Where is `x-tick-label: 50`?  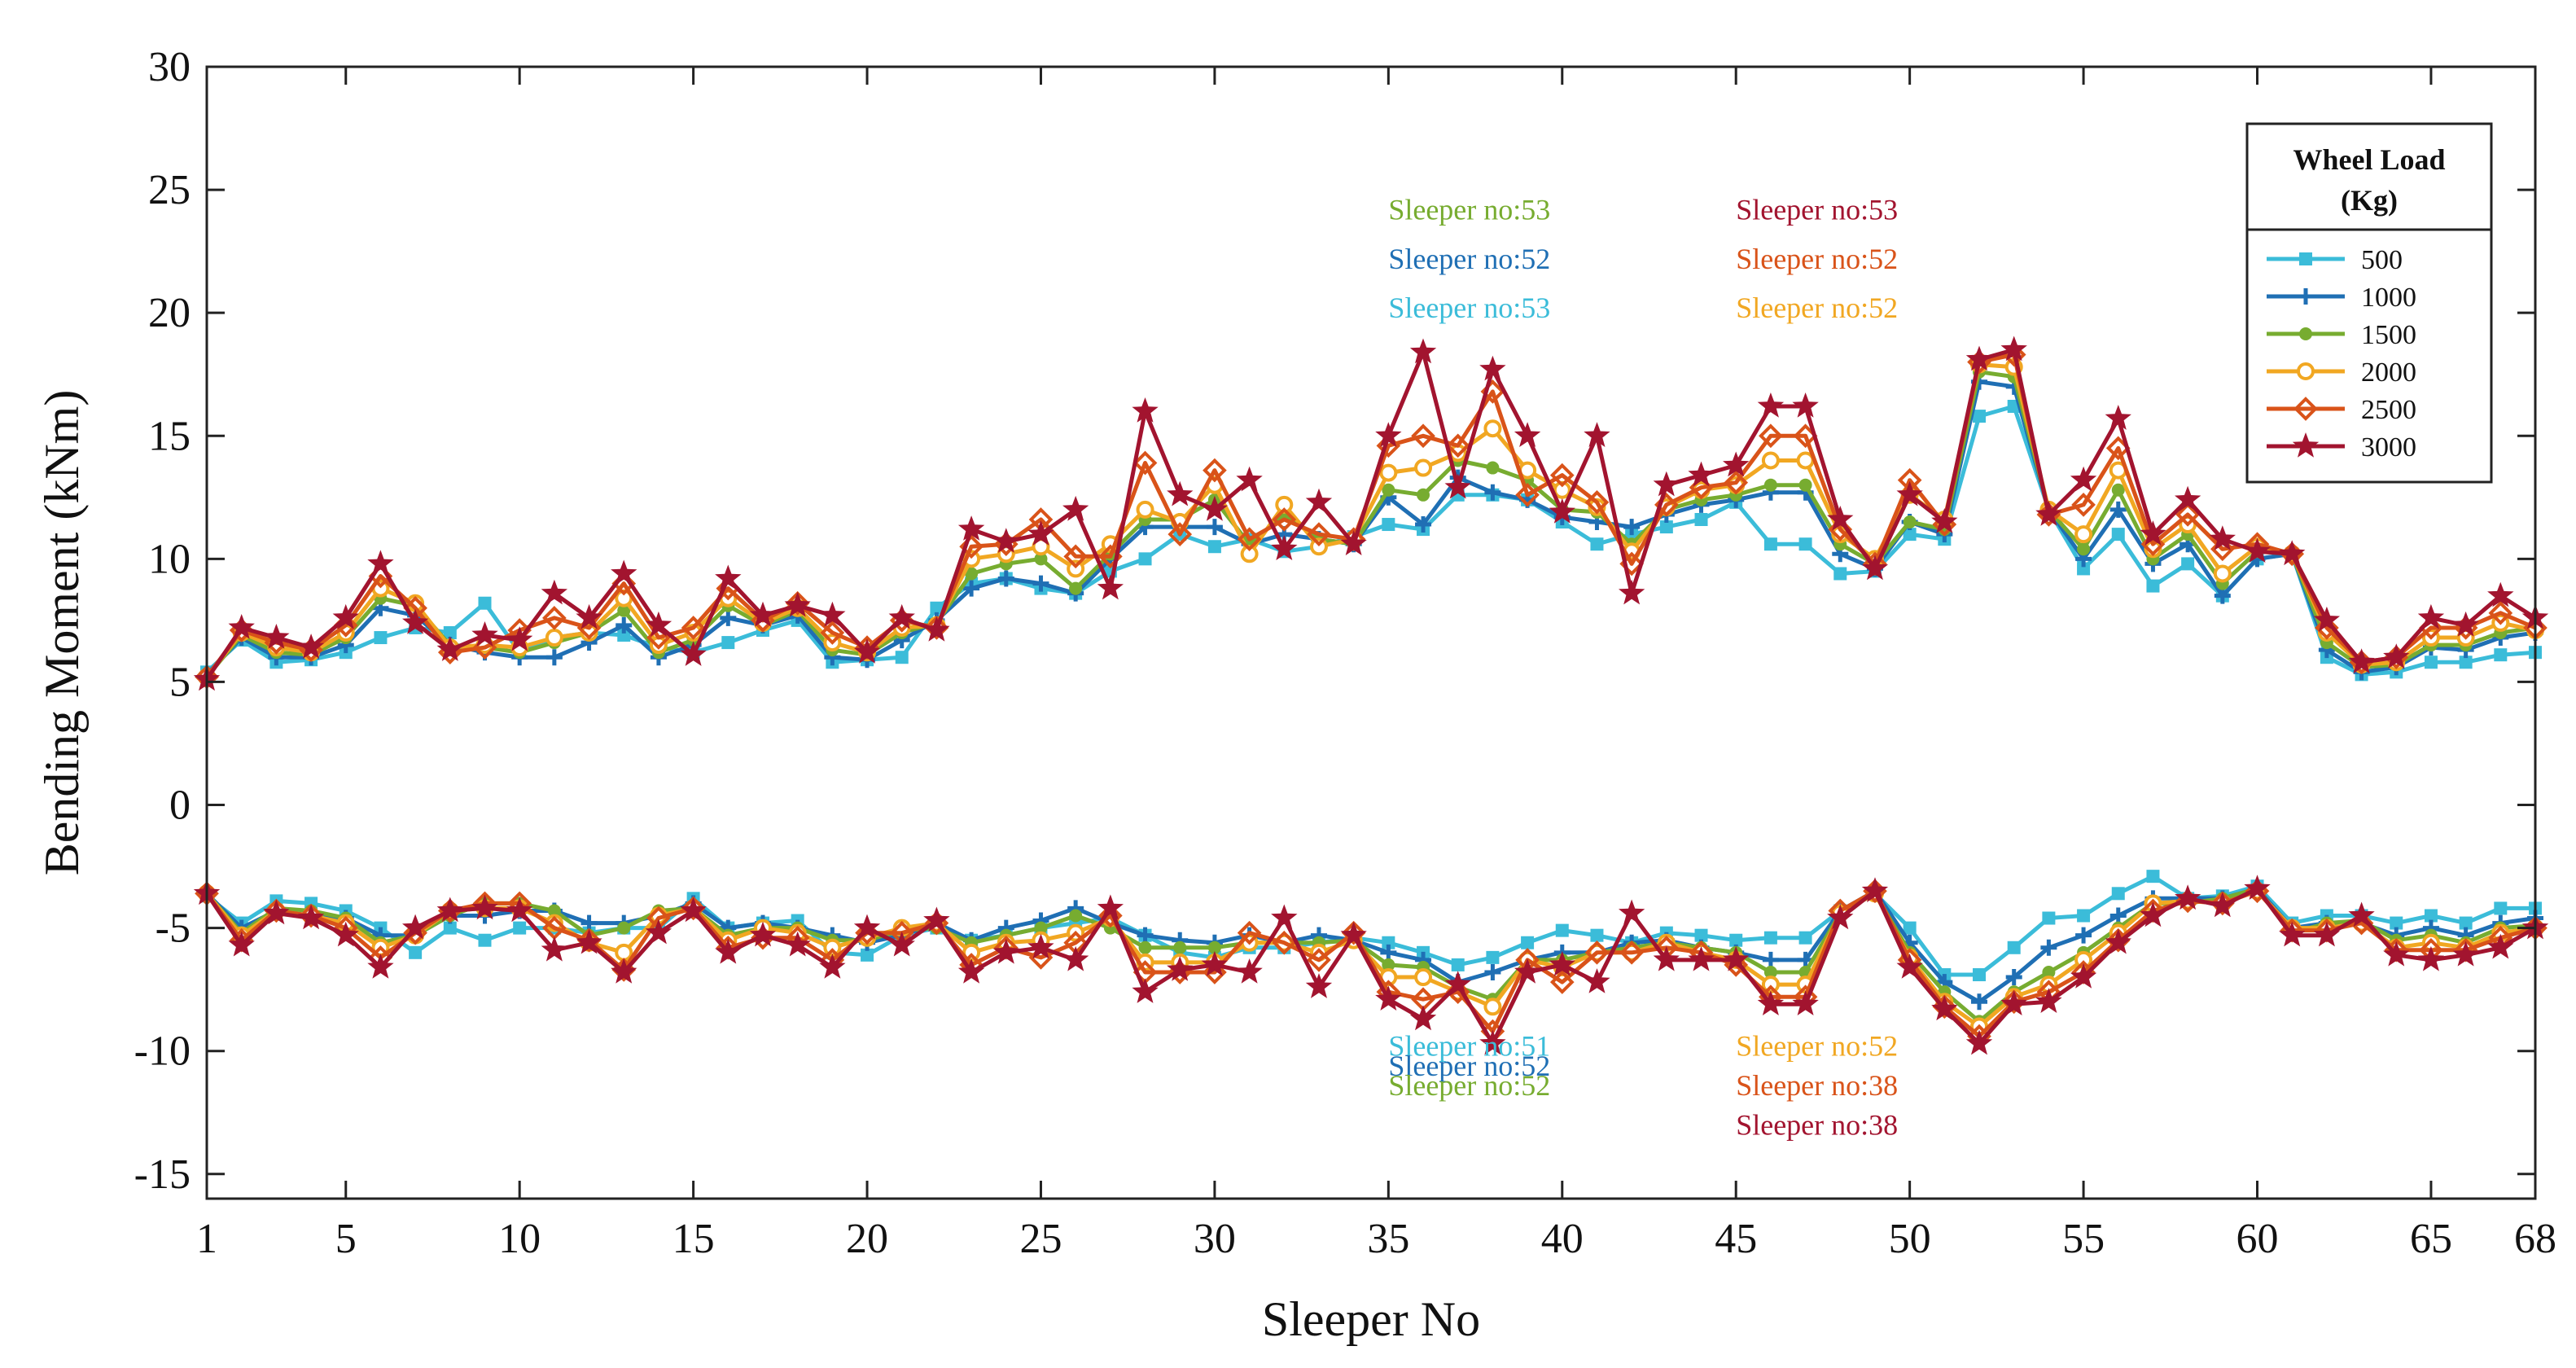 x-tick-label: 50 is located at coordinates (1910, 1239).